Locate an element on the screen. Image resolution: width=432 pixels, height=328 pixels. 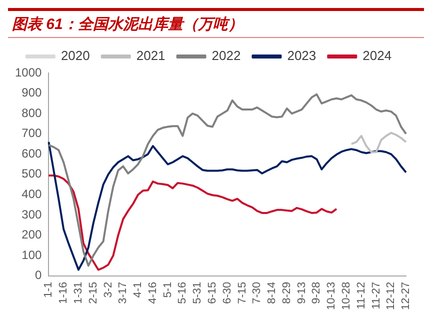
y-tick-label: 800 is located at coordinates (32, 113).